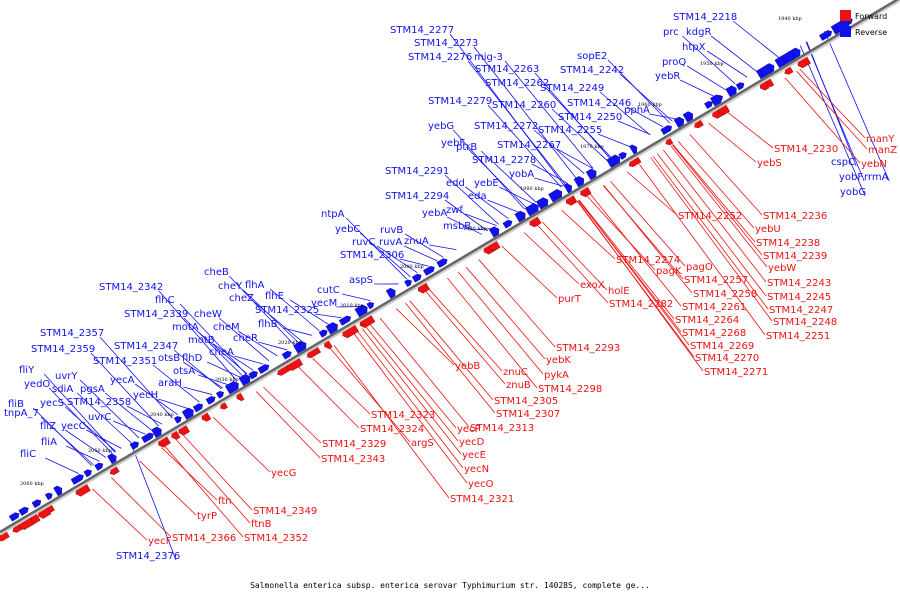  What do you see at coordinates (795, 216) in the screenshot?
I see `gene-label-stm14-2236: STM14_2236` at bounding box center [795, 216].